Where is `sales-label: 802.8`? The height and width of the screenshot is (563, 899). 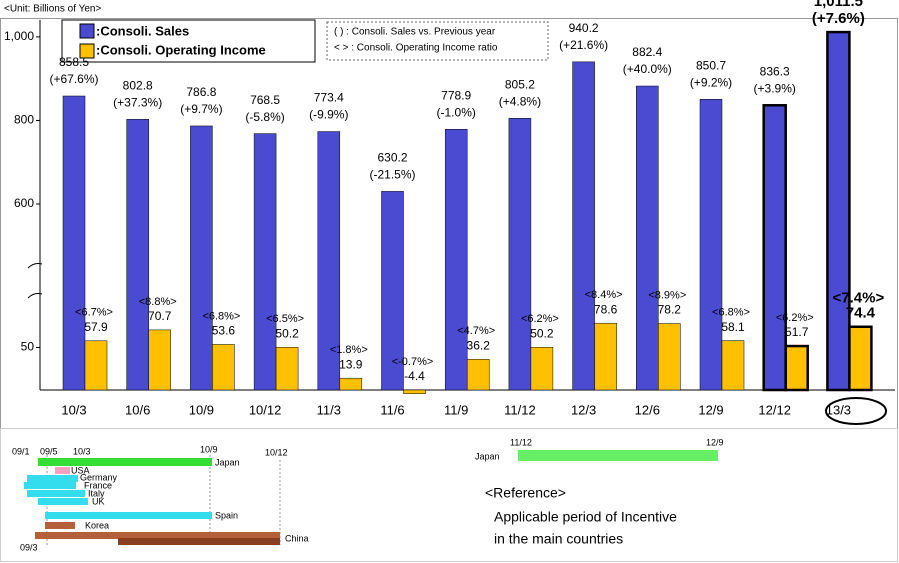
sales-label: 802.8 is located at coordinates (138, 85).